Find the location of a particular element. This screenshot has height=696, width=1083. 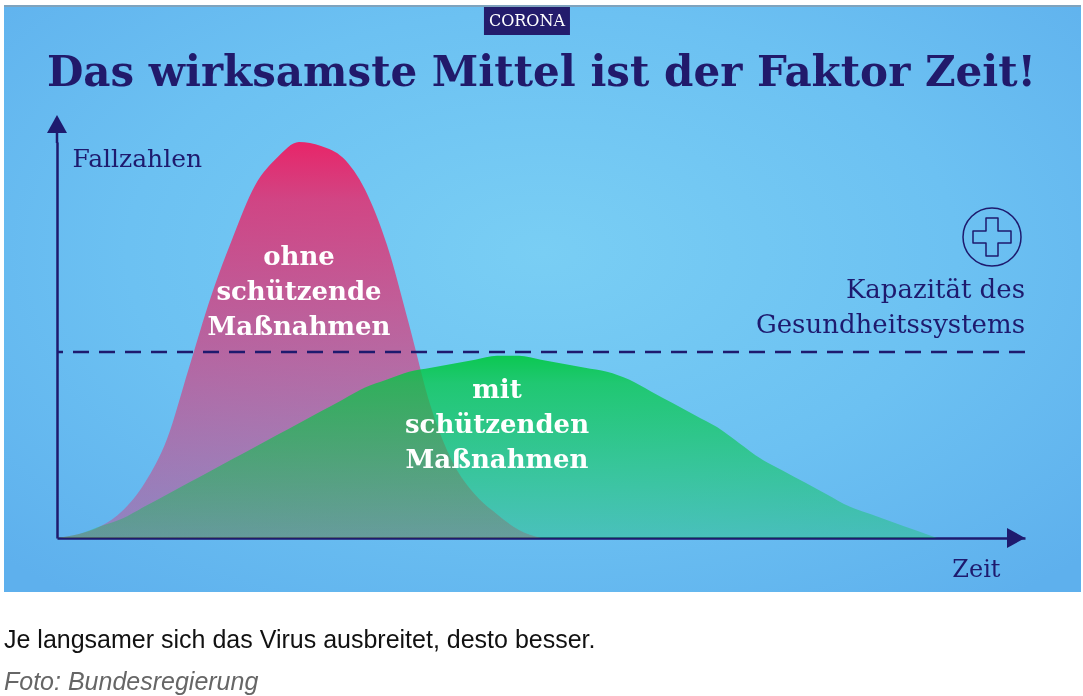

series-label: mit schützenden Maßnahmen is located at coordinates (497, 424).